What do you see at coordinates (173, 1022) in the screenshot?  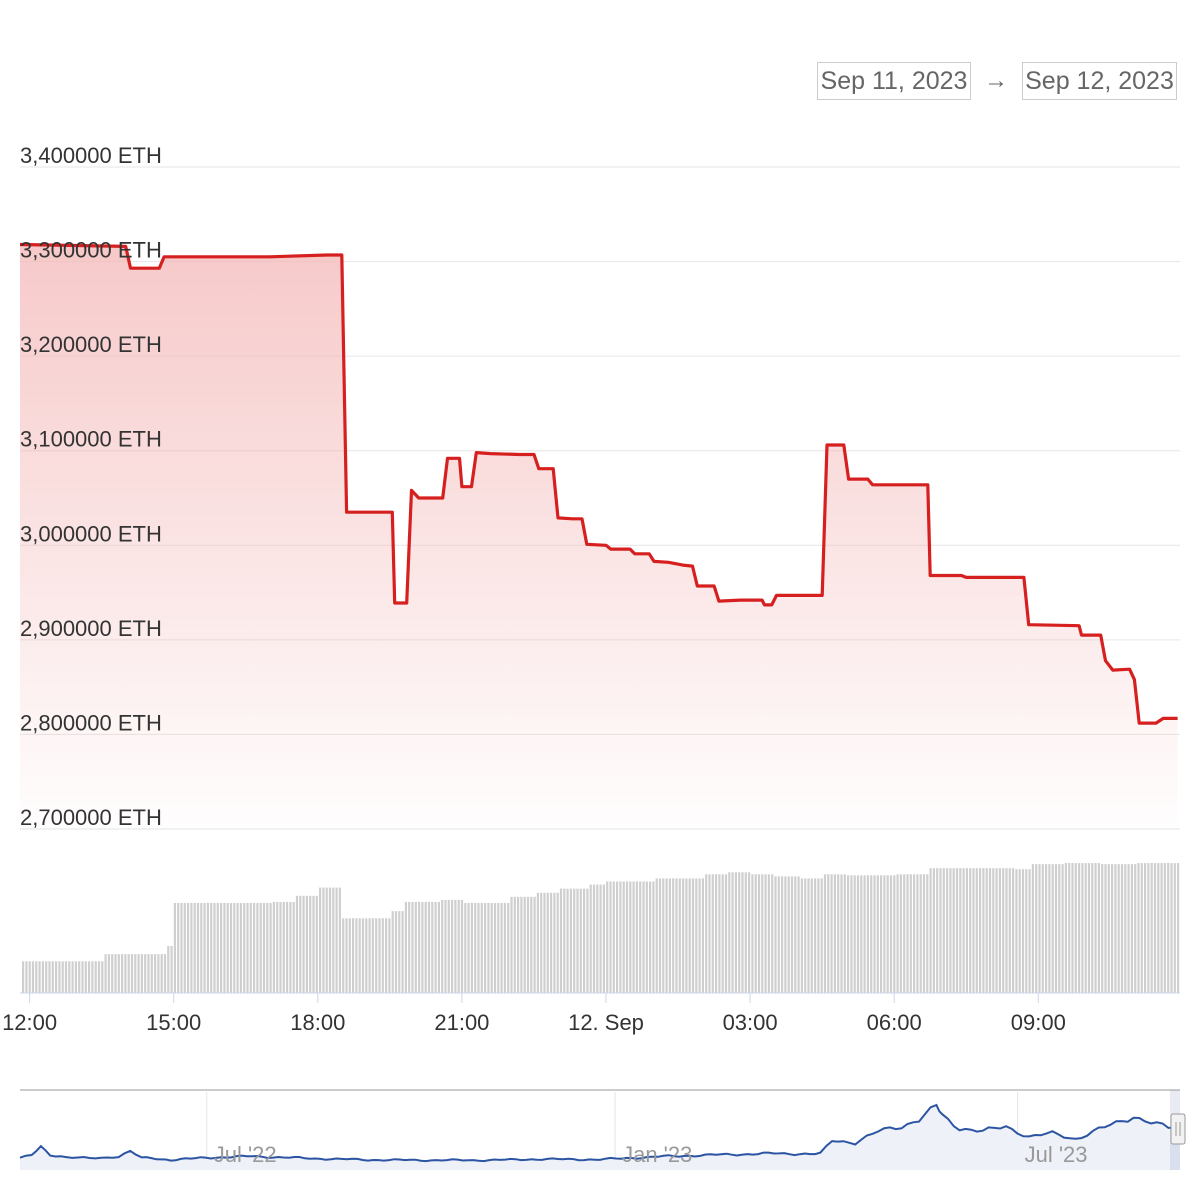 I see `x-tick-label: 15:00` at bounding box center [173, 1022].